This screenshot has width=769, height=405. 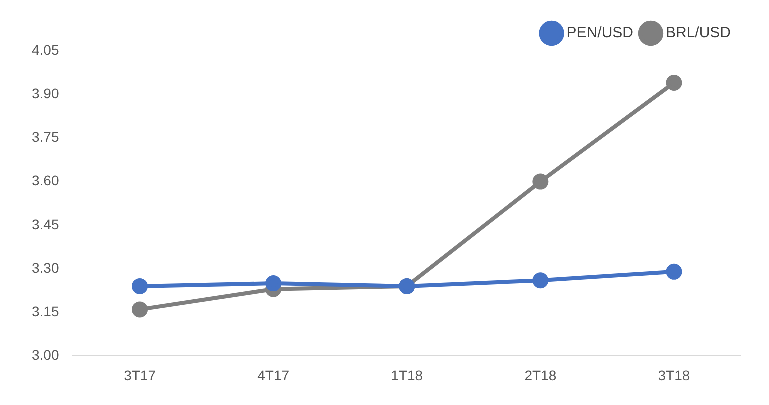 I want to click on y-tick-label: 3.75, so click(x=46, y=137).